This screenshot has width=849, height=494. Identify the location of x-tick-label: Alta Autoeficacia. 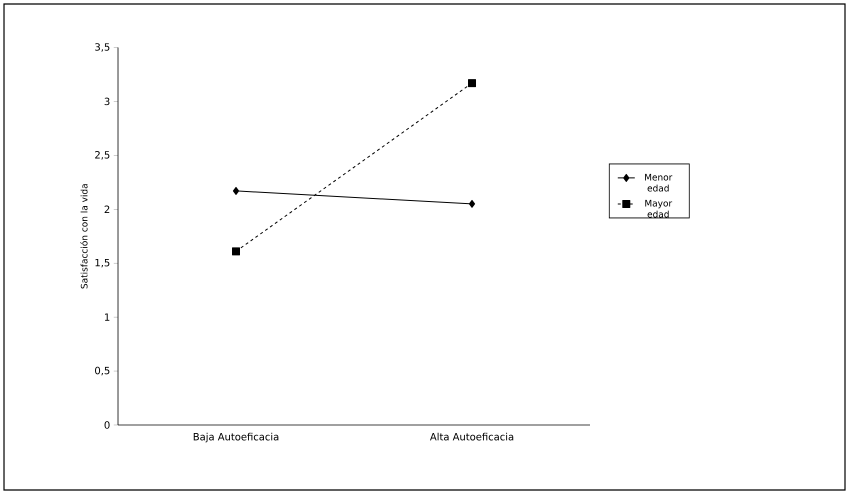
(472, 436).